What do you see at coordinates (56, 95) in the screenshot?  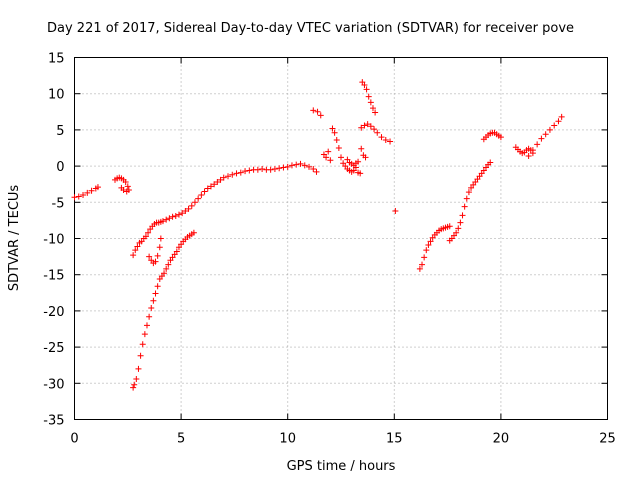 I see `y-tick-label: 10` at bounding box center [56, 95].